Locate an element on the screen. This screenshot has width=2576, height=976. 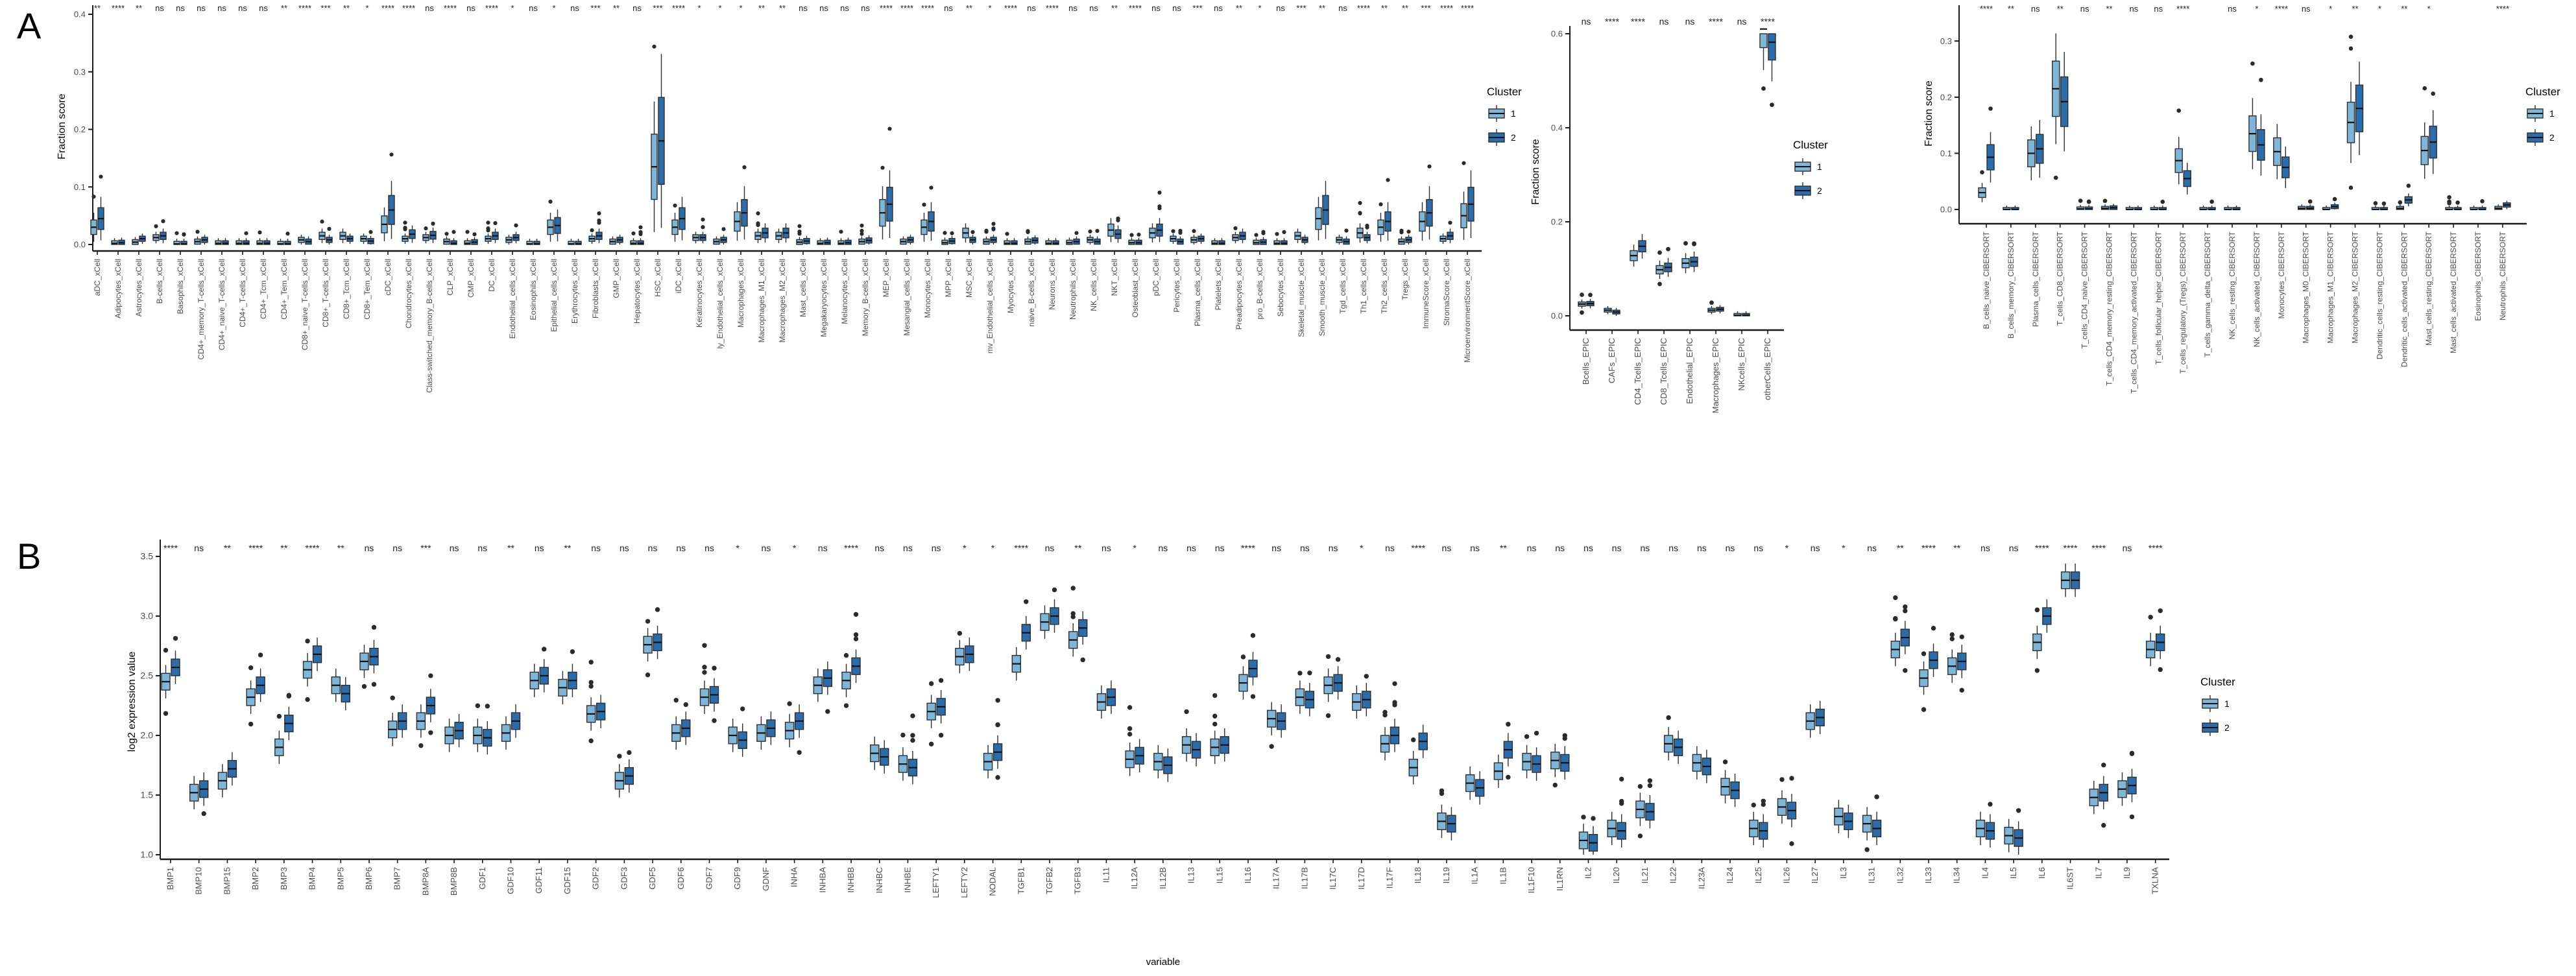
y-tick-label: 0.3 is located at coordinates (1946, 41).